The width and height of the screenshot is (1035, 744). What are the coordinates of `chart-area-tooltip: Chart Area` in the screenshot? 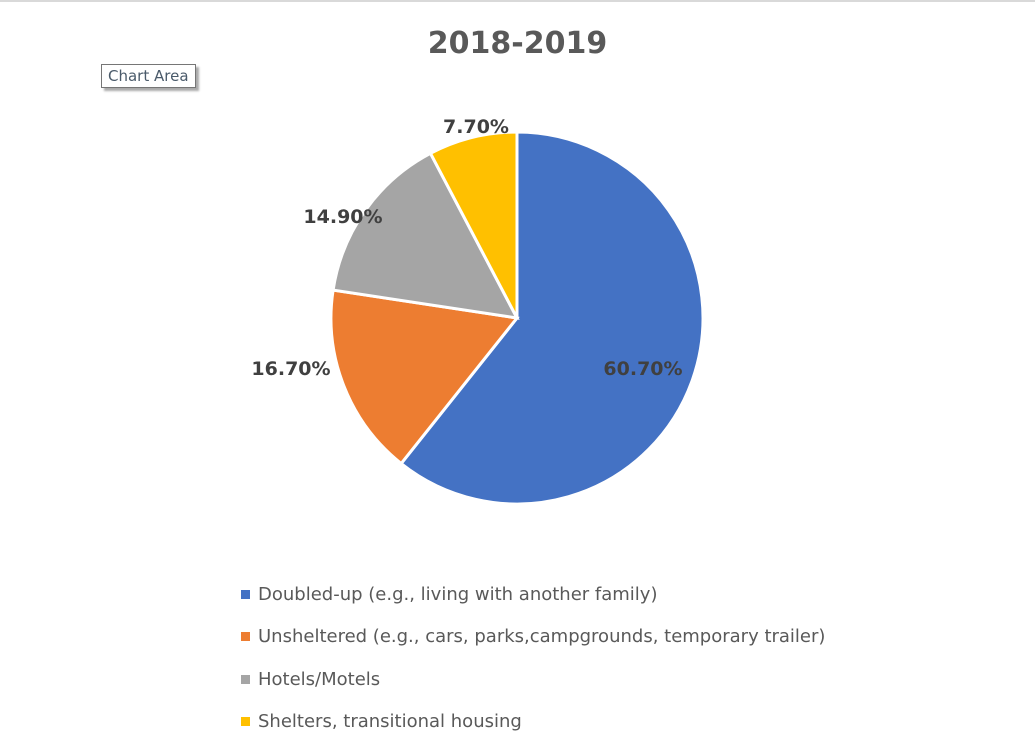 It's located at (148, 76).